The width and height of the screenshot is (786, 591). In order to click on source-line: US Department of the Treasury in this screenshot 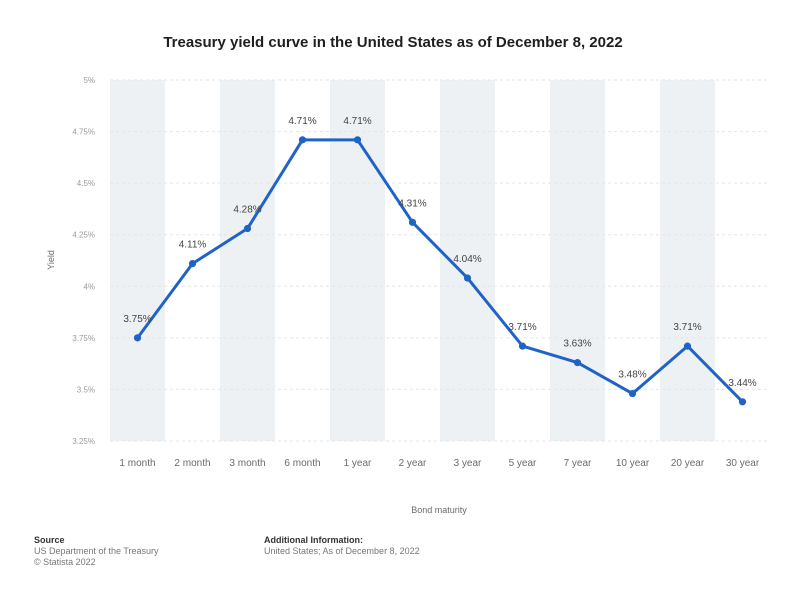, I will do `click(96, 551)`.